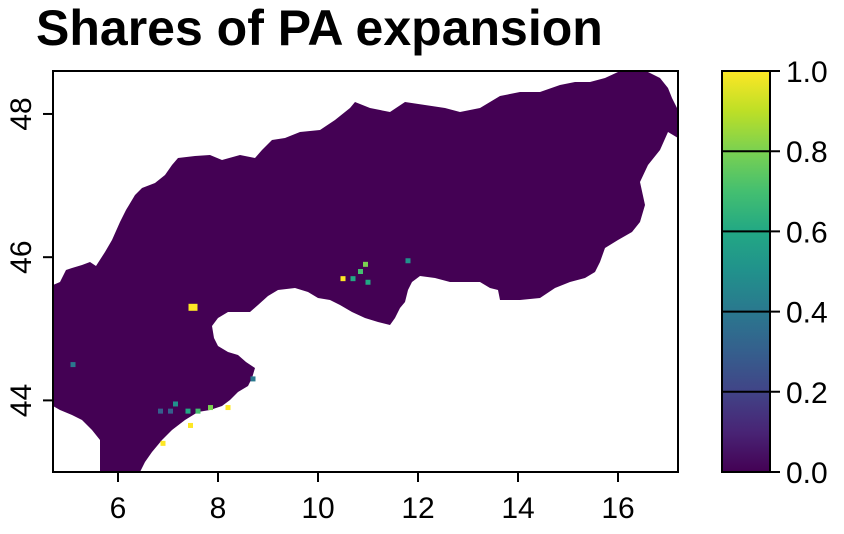 The image size is (844, 534). I want to click on colorbar-tick-label: 0.0, so click(807, 473).